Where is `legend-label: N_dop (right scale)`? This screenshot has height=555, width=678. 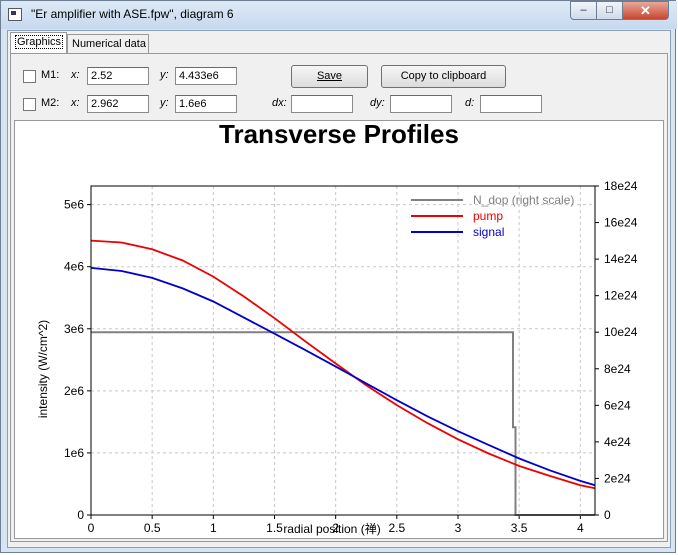 legend-label: N_dop (right scale) is located at coordinates (523, 200).